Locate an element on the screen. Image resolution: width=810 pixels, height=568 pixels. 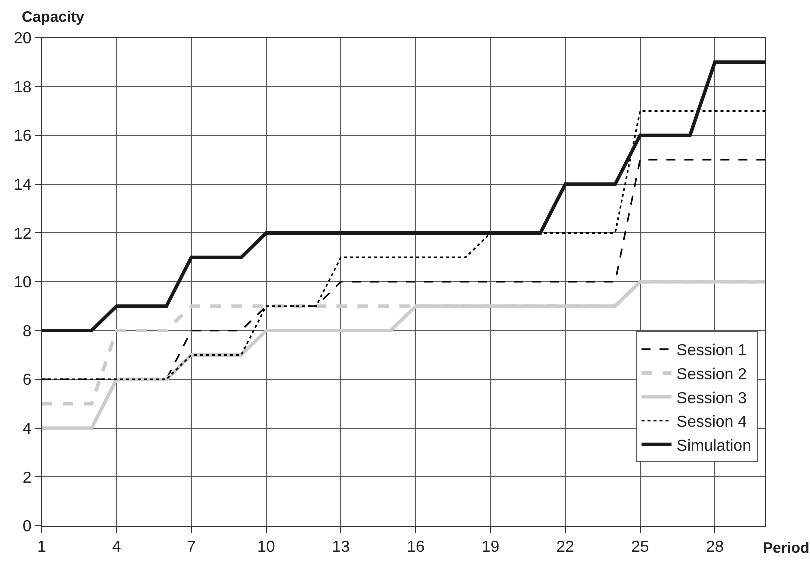
x-tick-label: 25 is located at coordinates (640, 547).